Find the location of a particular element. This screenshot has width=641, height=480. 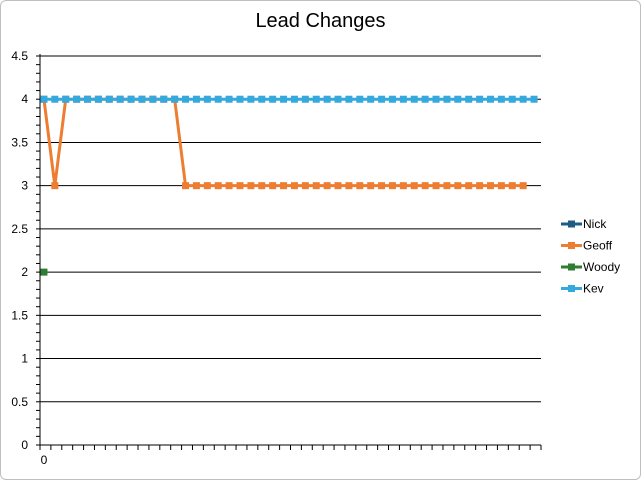

y-tick-label: 3.5 is located at coordinates (19, 142).